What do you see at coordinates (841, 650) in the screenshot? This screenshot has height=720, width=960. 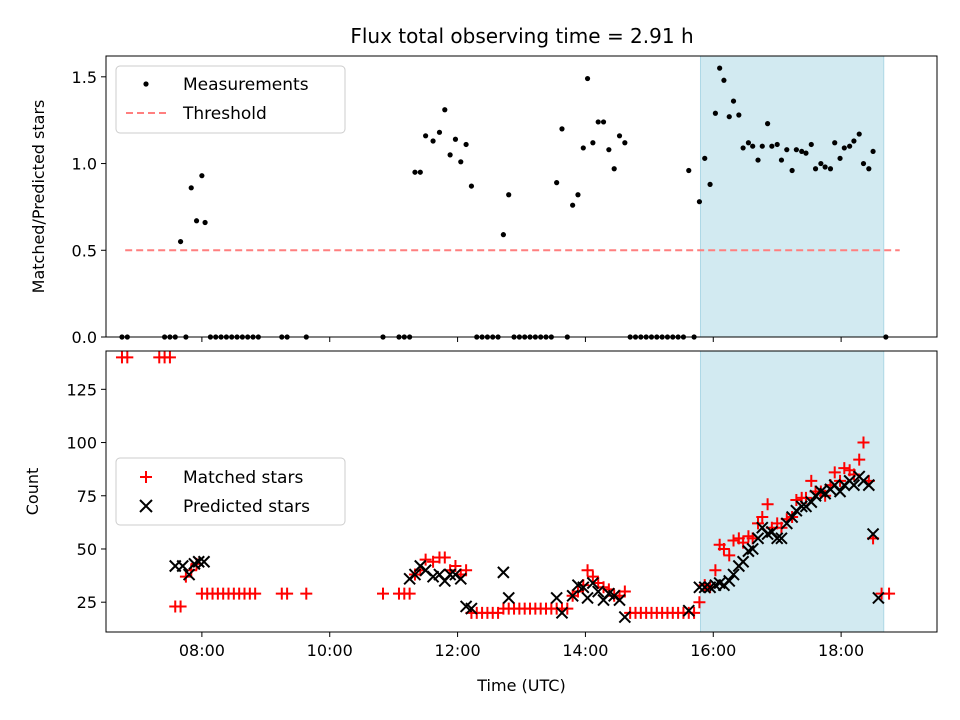 I see `bottom-xtick-label: 18:00` at bounding box center [841, 650].